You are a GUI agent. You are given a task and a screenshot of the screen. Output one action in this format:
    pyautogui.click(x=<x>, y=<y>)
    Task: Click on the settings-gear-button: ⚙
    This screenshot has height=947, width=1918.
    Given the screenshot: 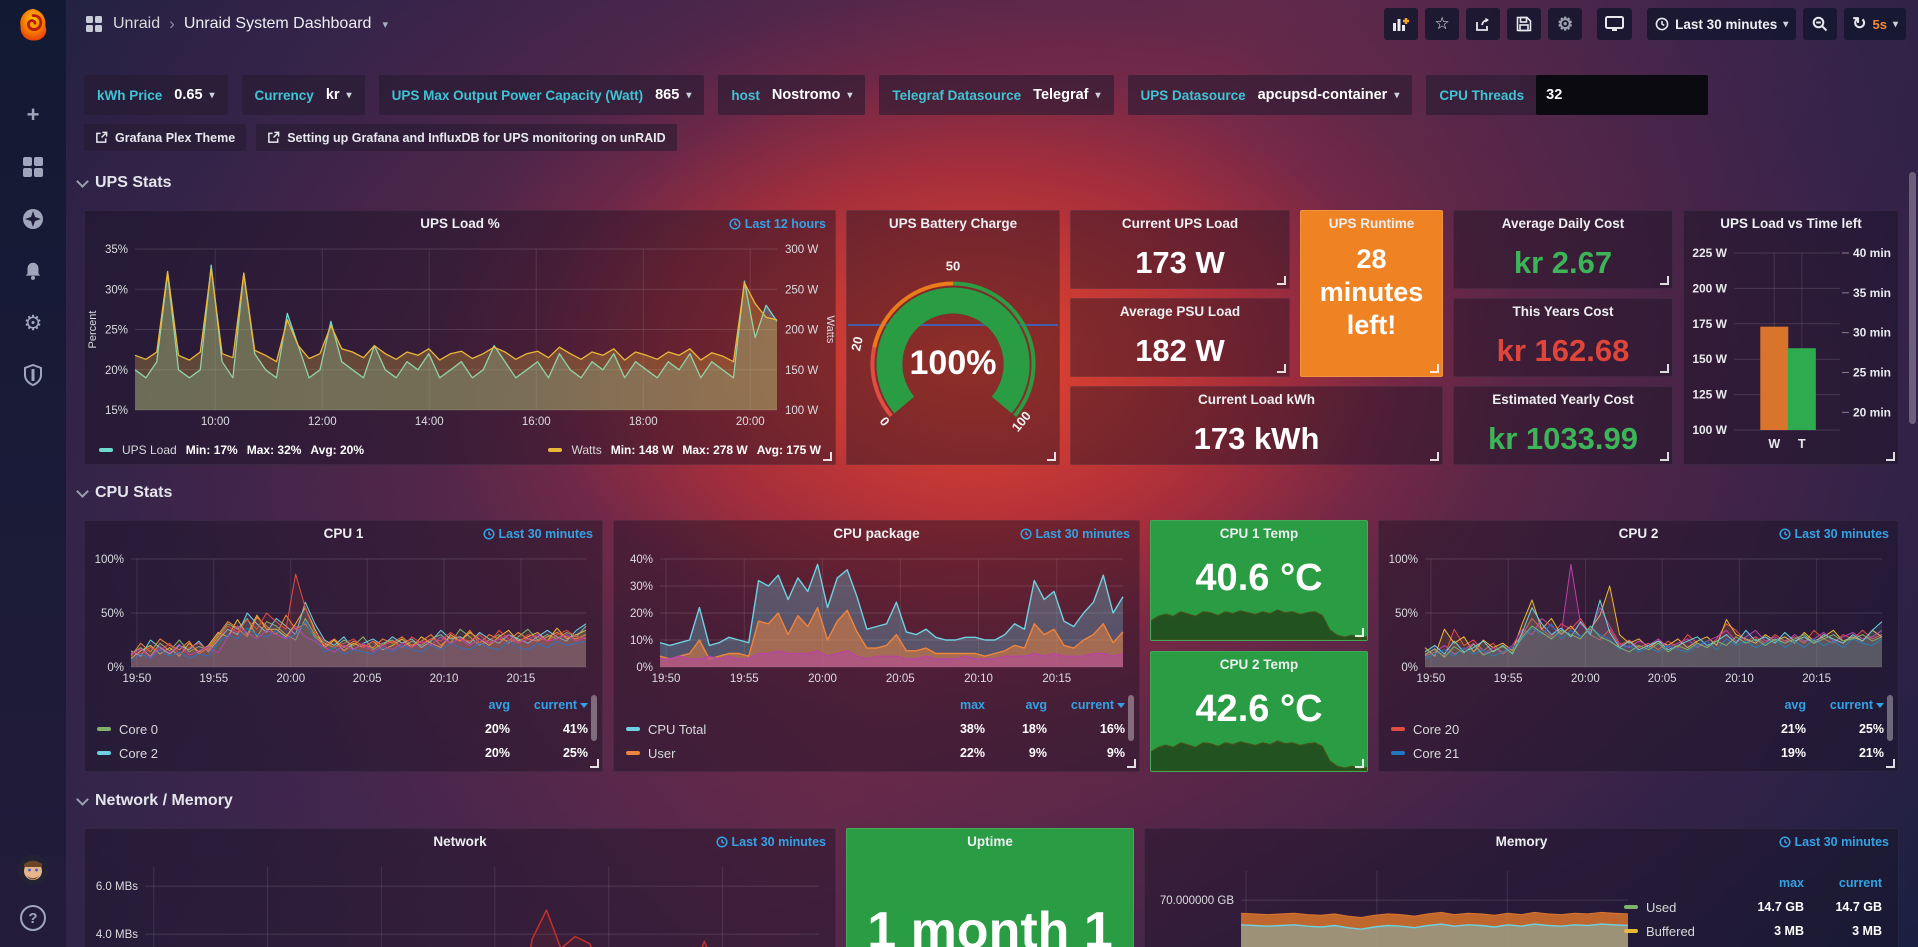 What is the action you would take?
    pyautogui.click(x=1565, y=24)
    